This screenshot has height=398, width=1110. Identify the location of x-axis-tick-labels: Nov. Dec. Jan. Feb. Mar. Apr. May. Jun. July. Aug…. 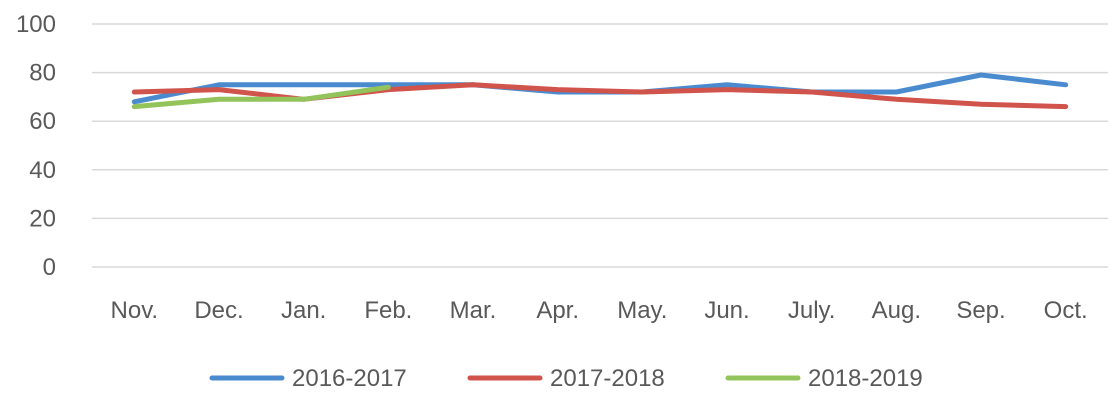
(599, 310).